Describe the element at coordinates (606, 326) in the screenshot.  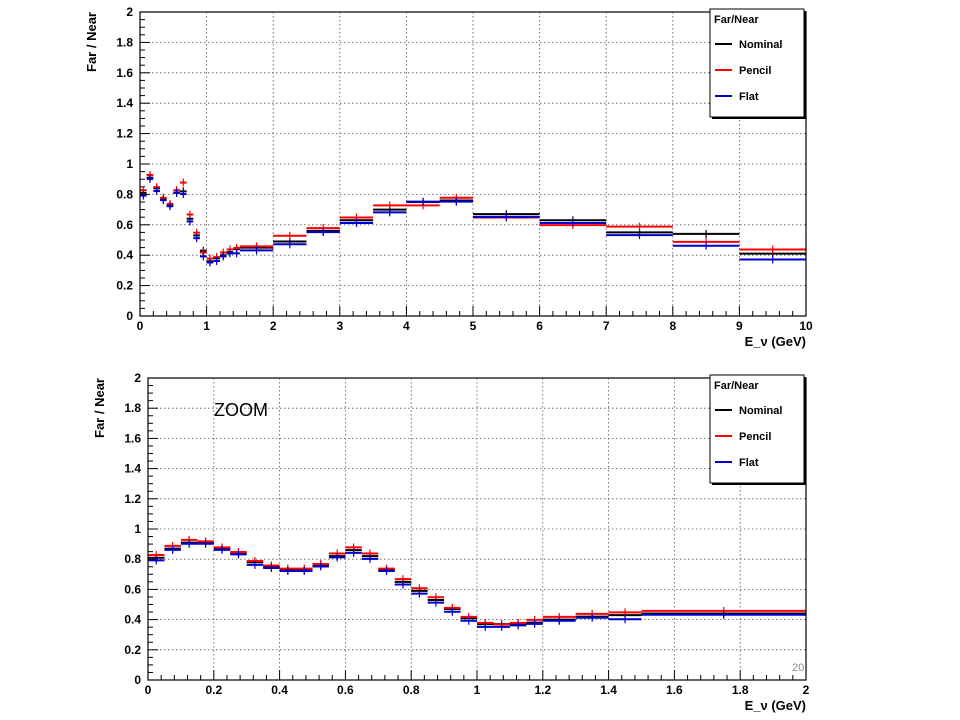
I see `x-tick-label: 7` at that location.